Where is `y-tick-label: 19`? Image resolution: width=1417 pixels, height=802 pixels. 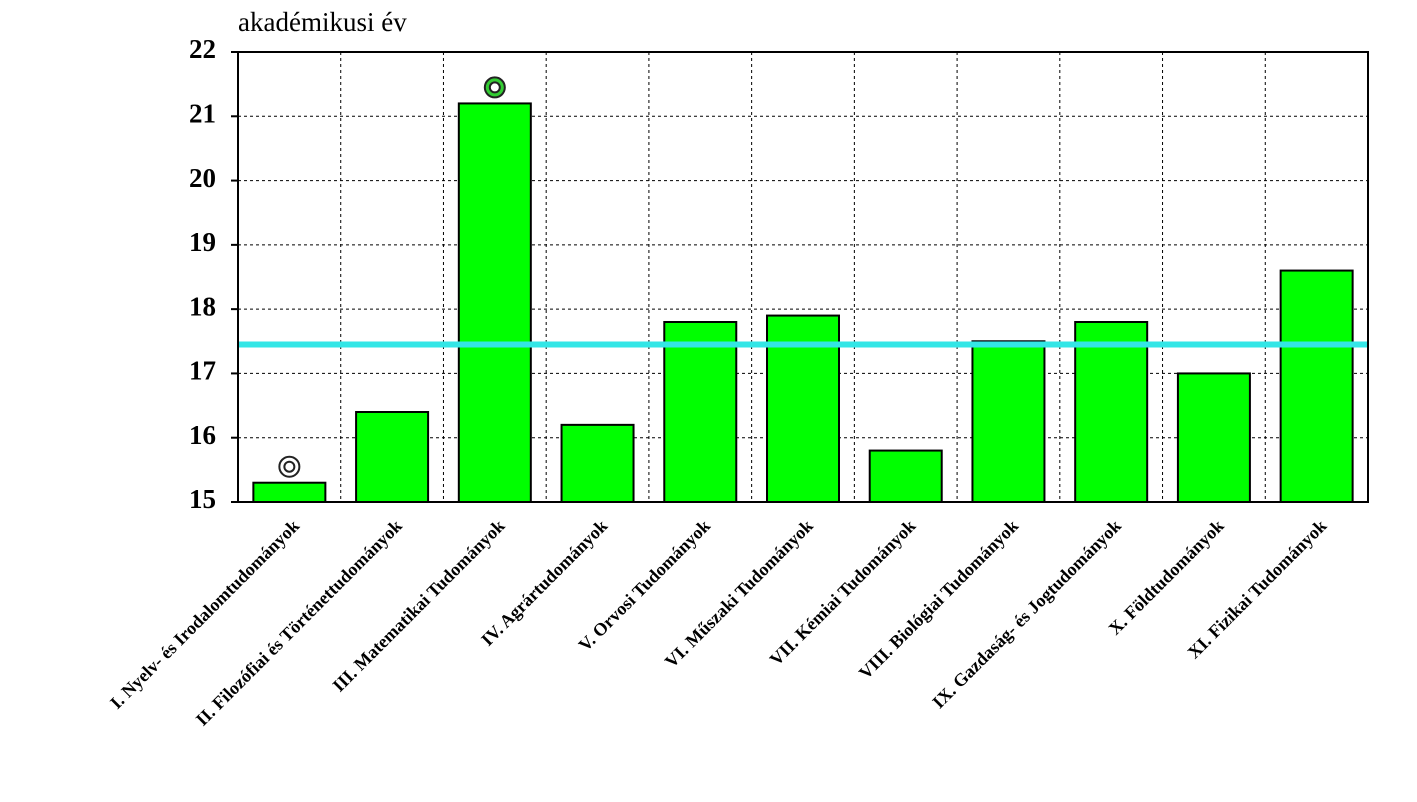
y-tick-label: 19 is located at coordinates (202, 242).